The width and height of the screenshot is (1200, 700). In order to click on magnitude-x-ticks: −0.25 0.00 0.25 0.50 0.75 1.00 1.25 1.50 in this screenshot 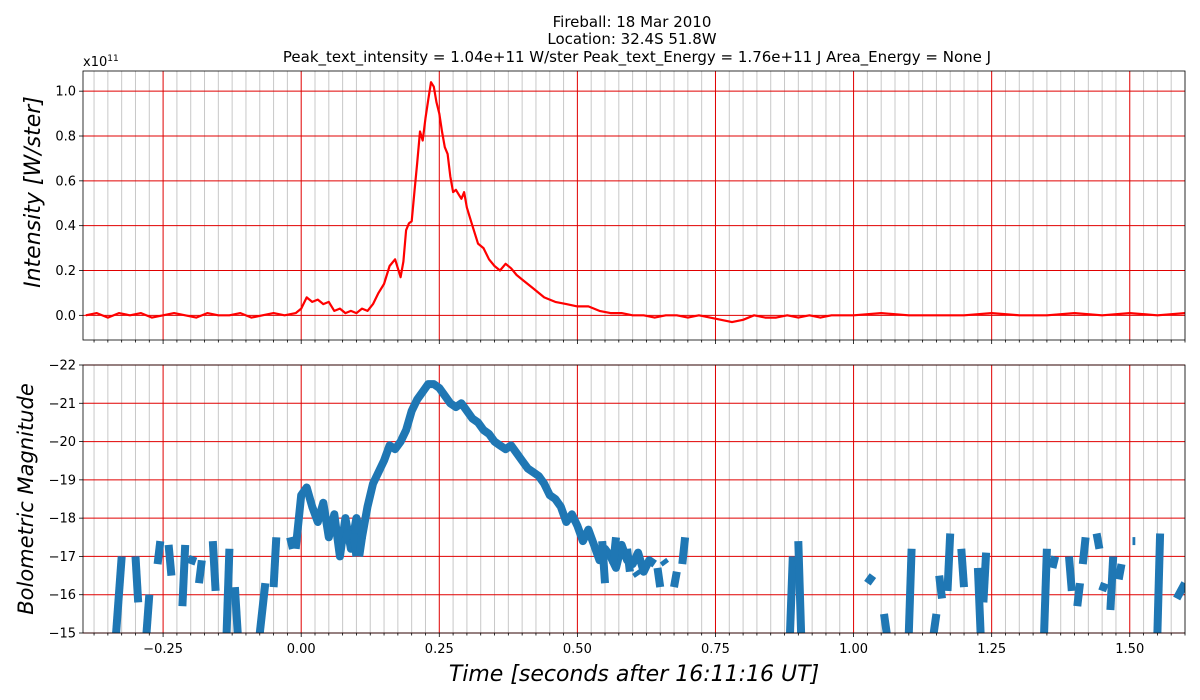, I will do `click(639, 645)`.